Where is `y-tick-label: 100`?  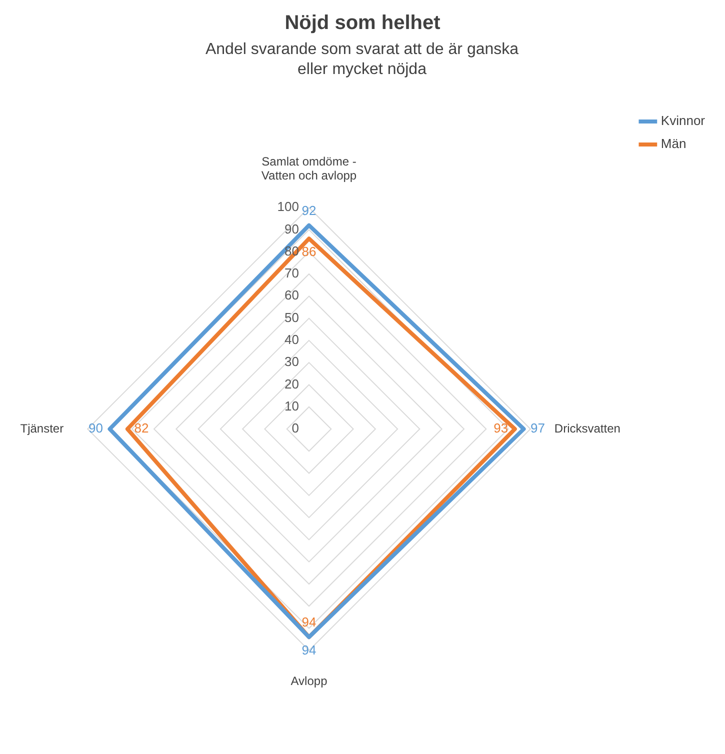 y-tick-label: 100 is located at coordinates (288, 206).